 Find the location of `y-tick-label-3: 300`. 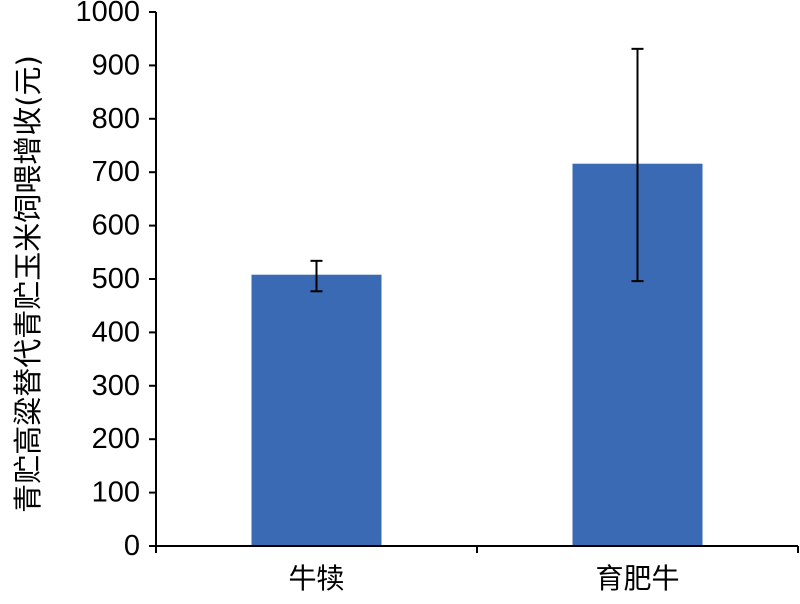

y-tick-label-3: 300 is located at coordinates (116, 386).